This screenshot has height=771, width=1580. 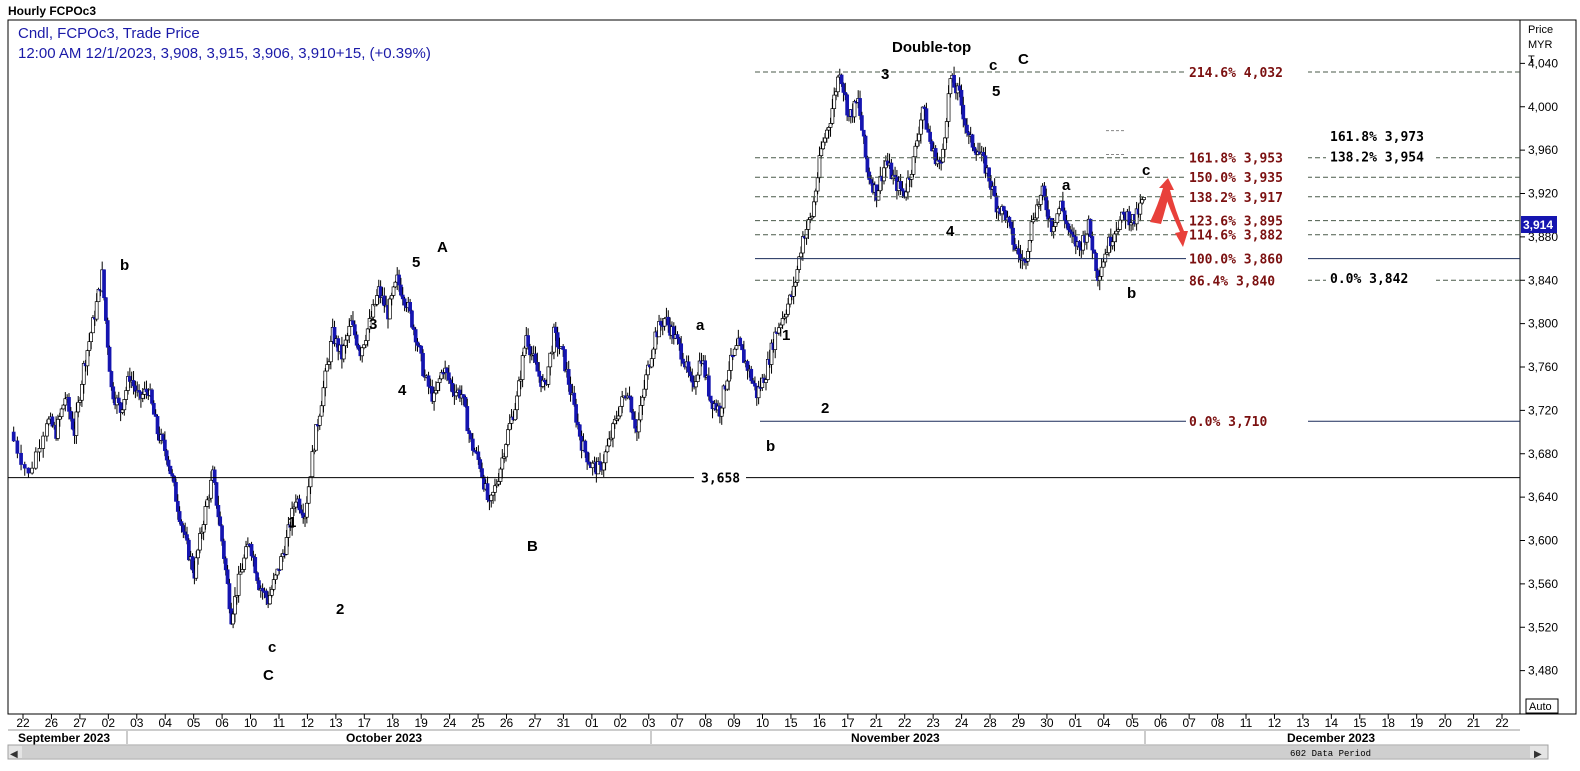 What do you see at coordinates (1369, 279) in the screenshot?
I see `fib-extension-label: 0.0% 3,842` at bounding box center [1369, 279].